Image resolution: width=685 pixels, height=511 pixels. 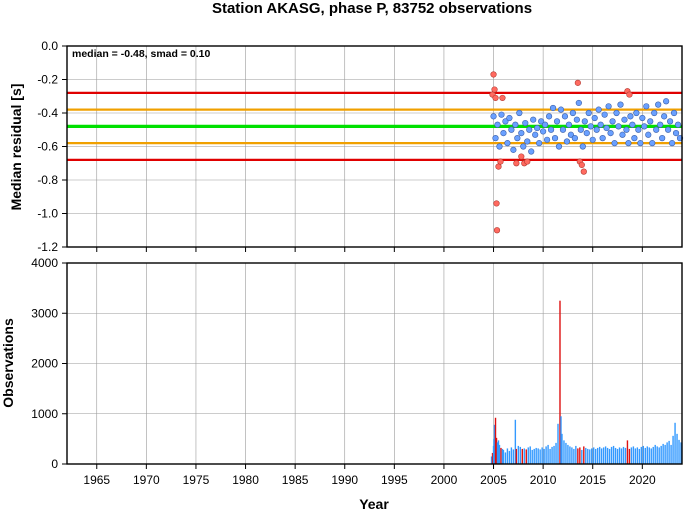 I want to click on residual-y-axis-label: Median residual [s], so click(x=16, y=147).